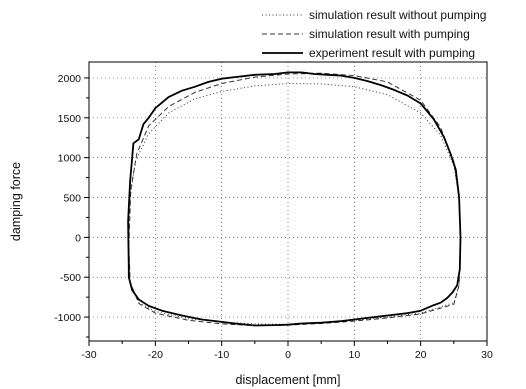 The image size is (526, 389). I want to click on y-tick-label: 500, so click(72, 199).